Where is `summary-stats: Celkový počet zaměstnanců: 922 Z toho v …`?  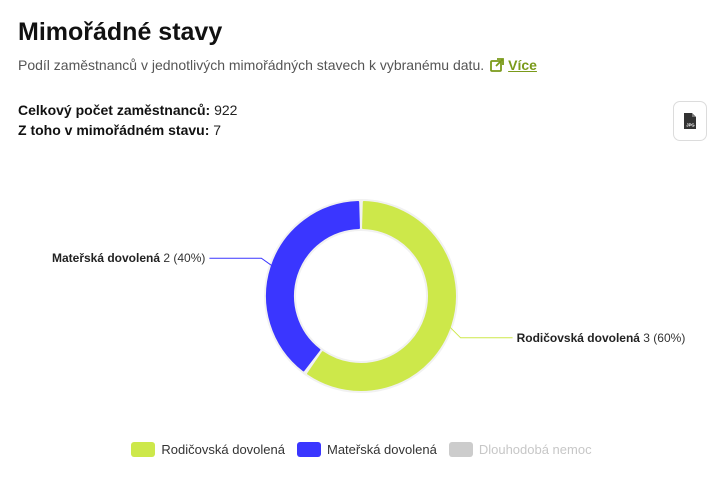 summary-stats: Celkový počet zaměstnanců: 922 Z toho v … is located at coordinates (127, 120).